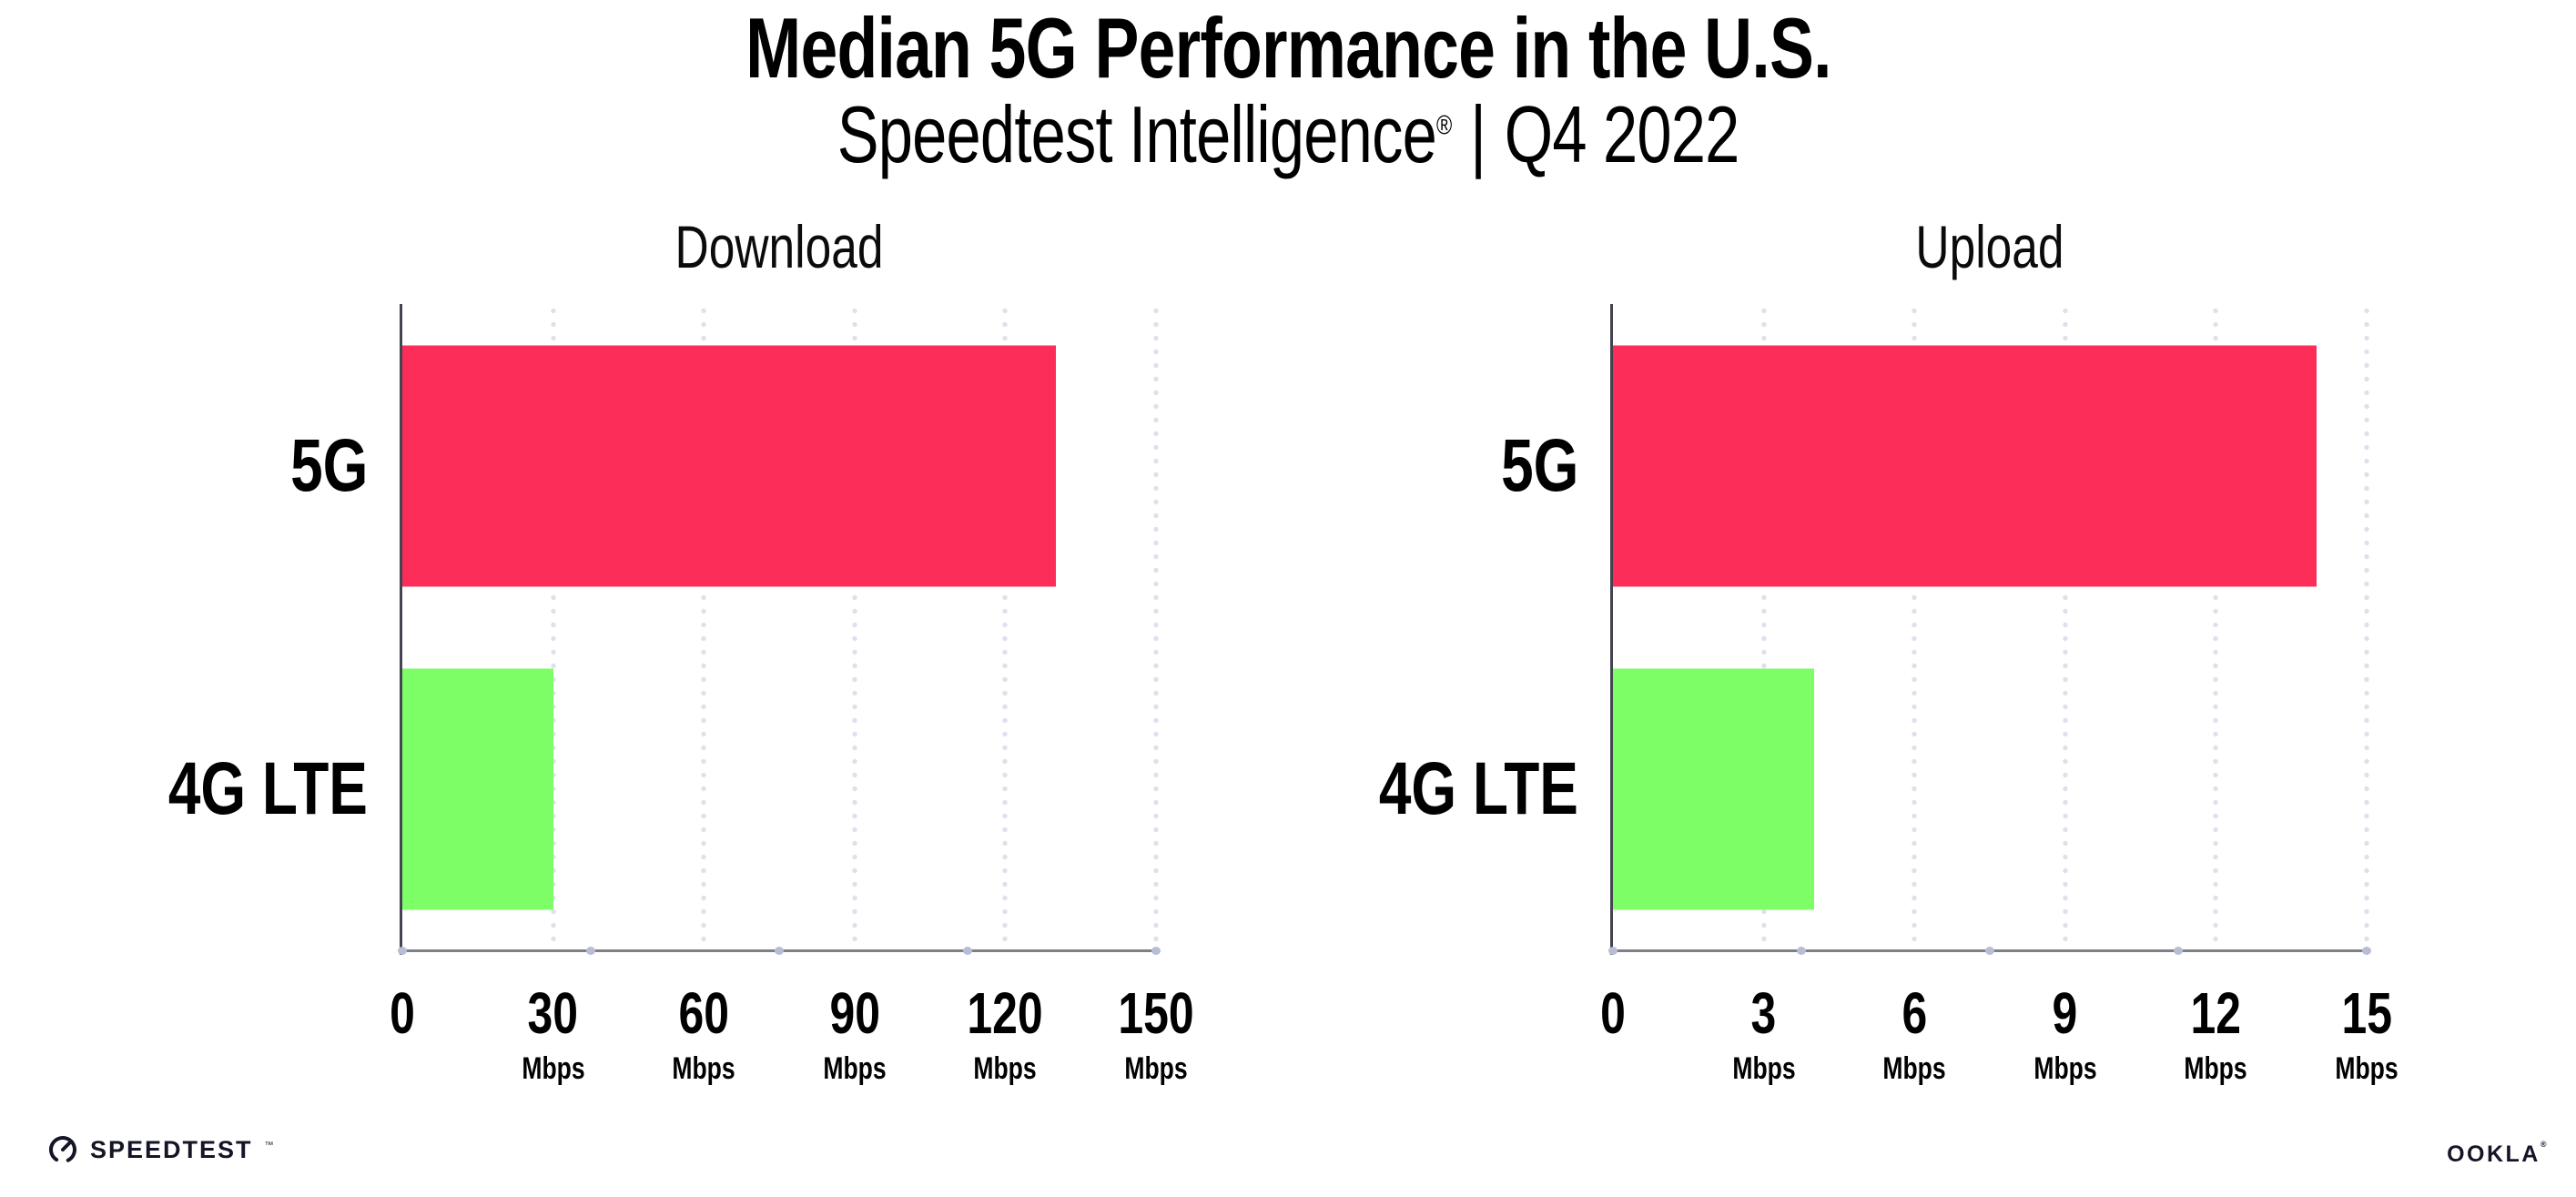 Image resolution: width=2576 pixels, height=1197 pixels. What do you see at coordinates (1156, 628) in the screenshot?
I see `gridline-150-download` at bounding box center [1156, 628].